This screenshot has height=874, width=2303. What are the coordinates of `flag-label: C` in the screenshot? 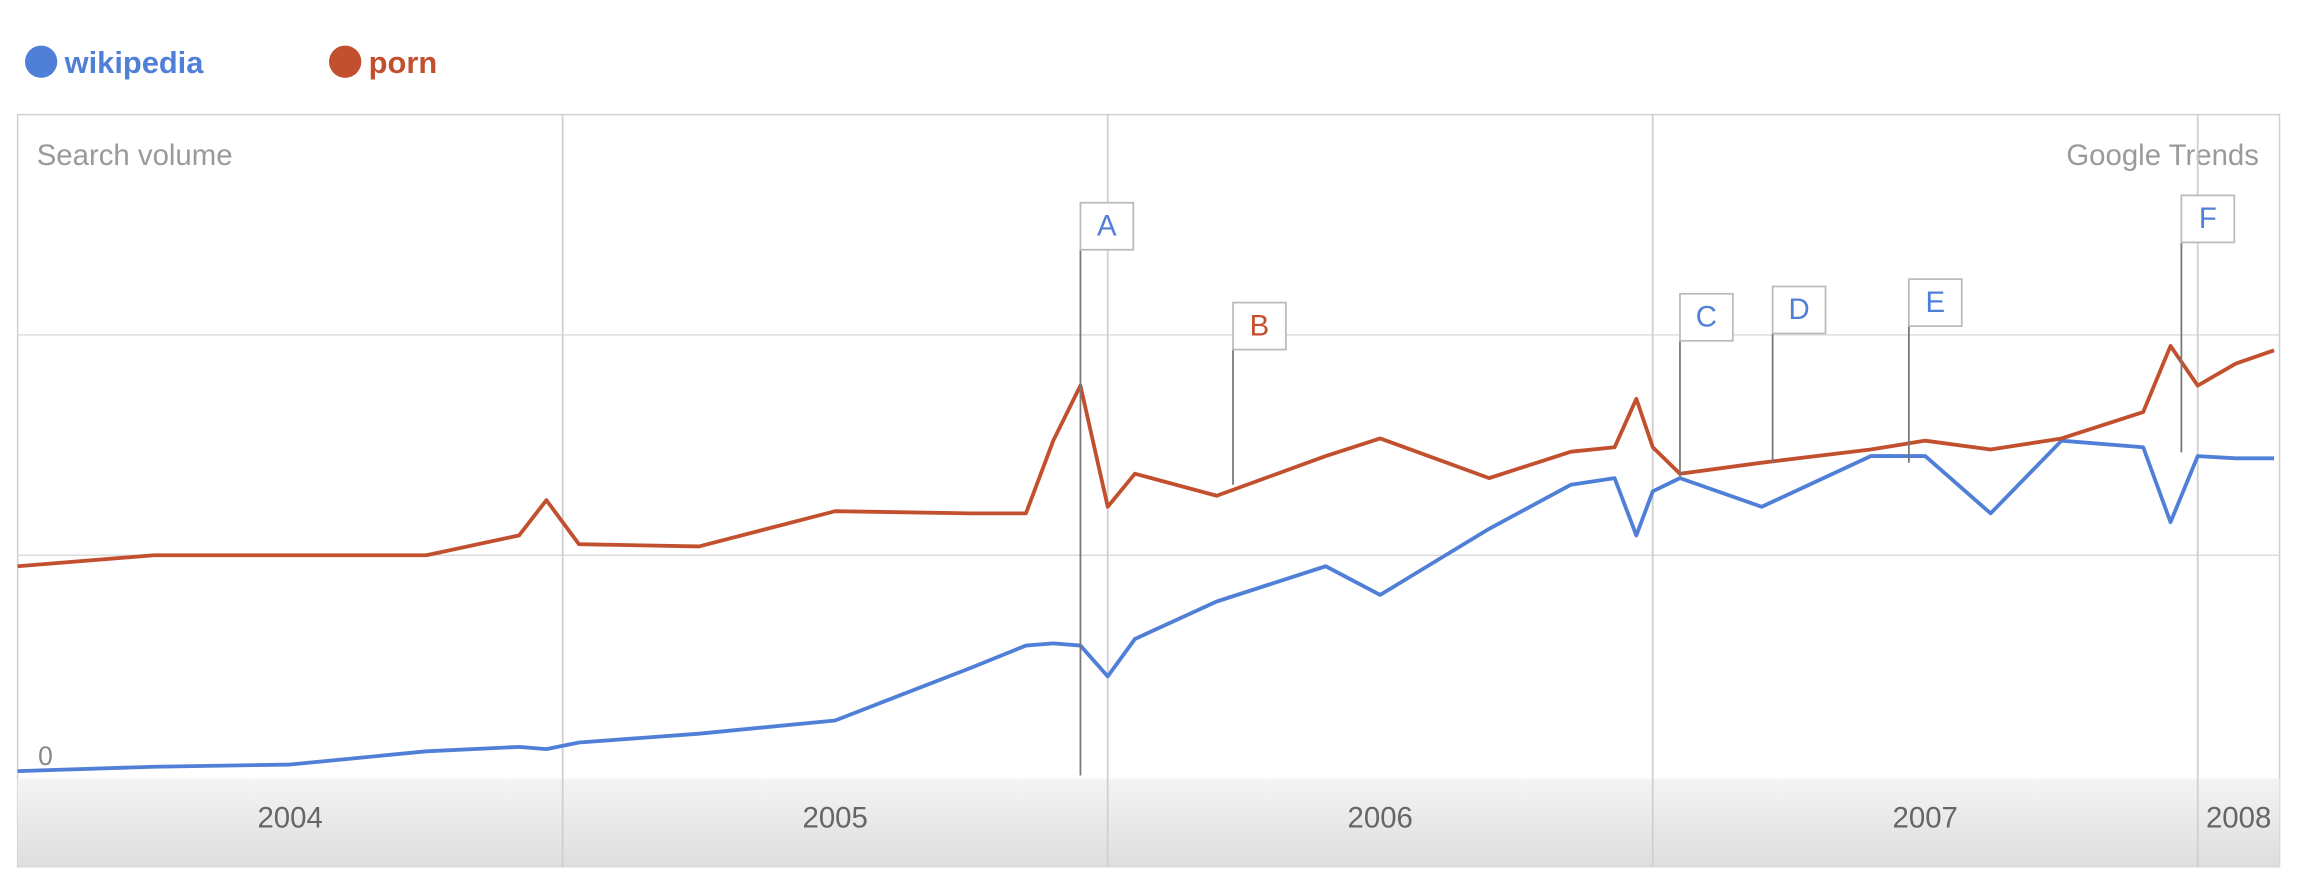 It's located at (1706, 317).